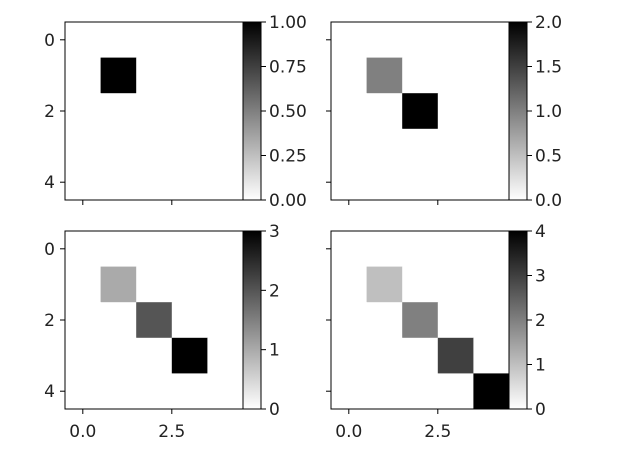 The image size is (628, 462). What do you see at coordinates (49, 250) in the screenshot?
I see `y-tick-label: 0` at bounding box center [49, 250].